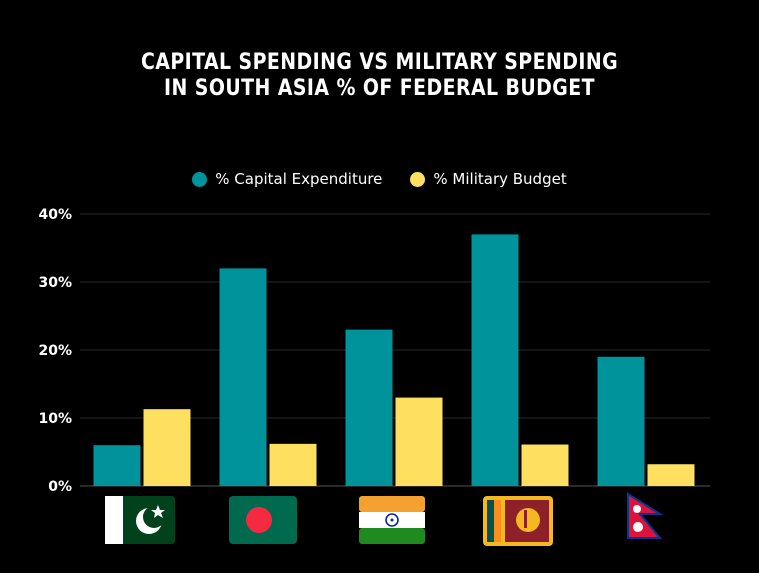 The height and width of the screenshot is (573, 759). I want to click on bar-capital-pakistan, so click(117, 465).